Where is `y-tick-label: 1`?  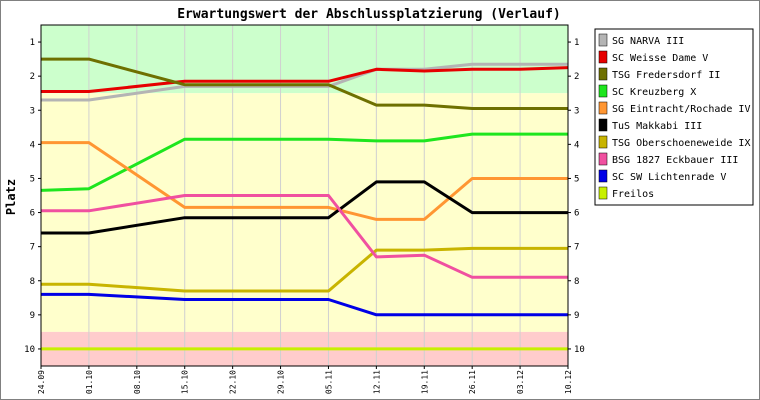
y-tick-label: 1 is located at coordinates (32, 43).